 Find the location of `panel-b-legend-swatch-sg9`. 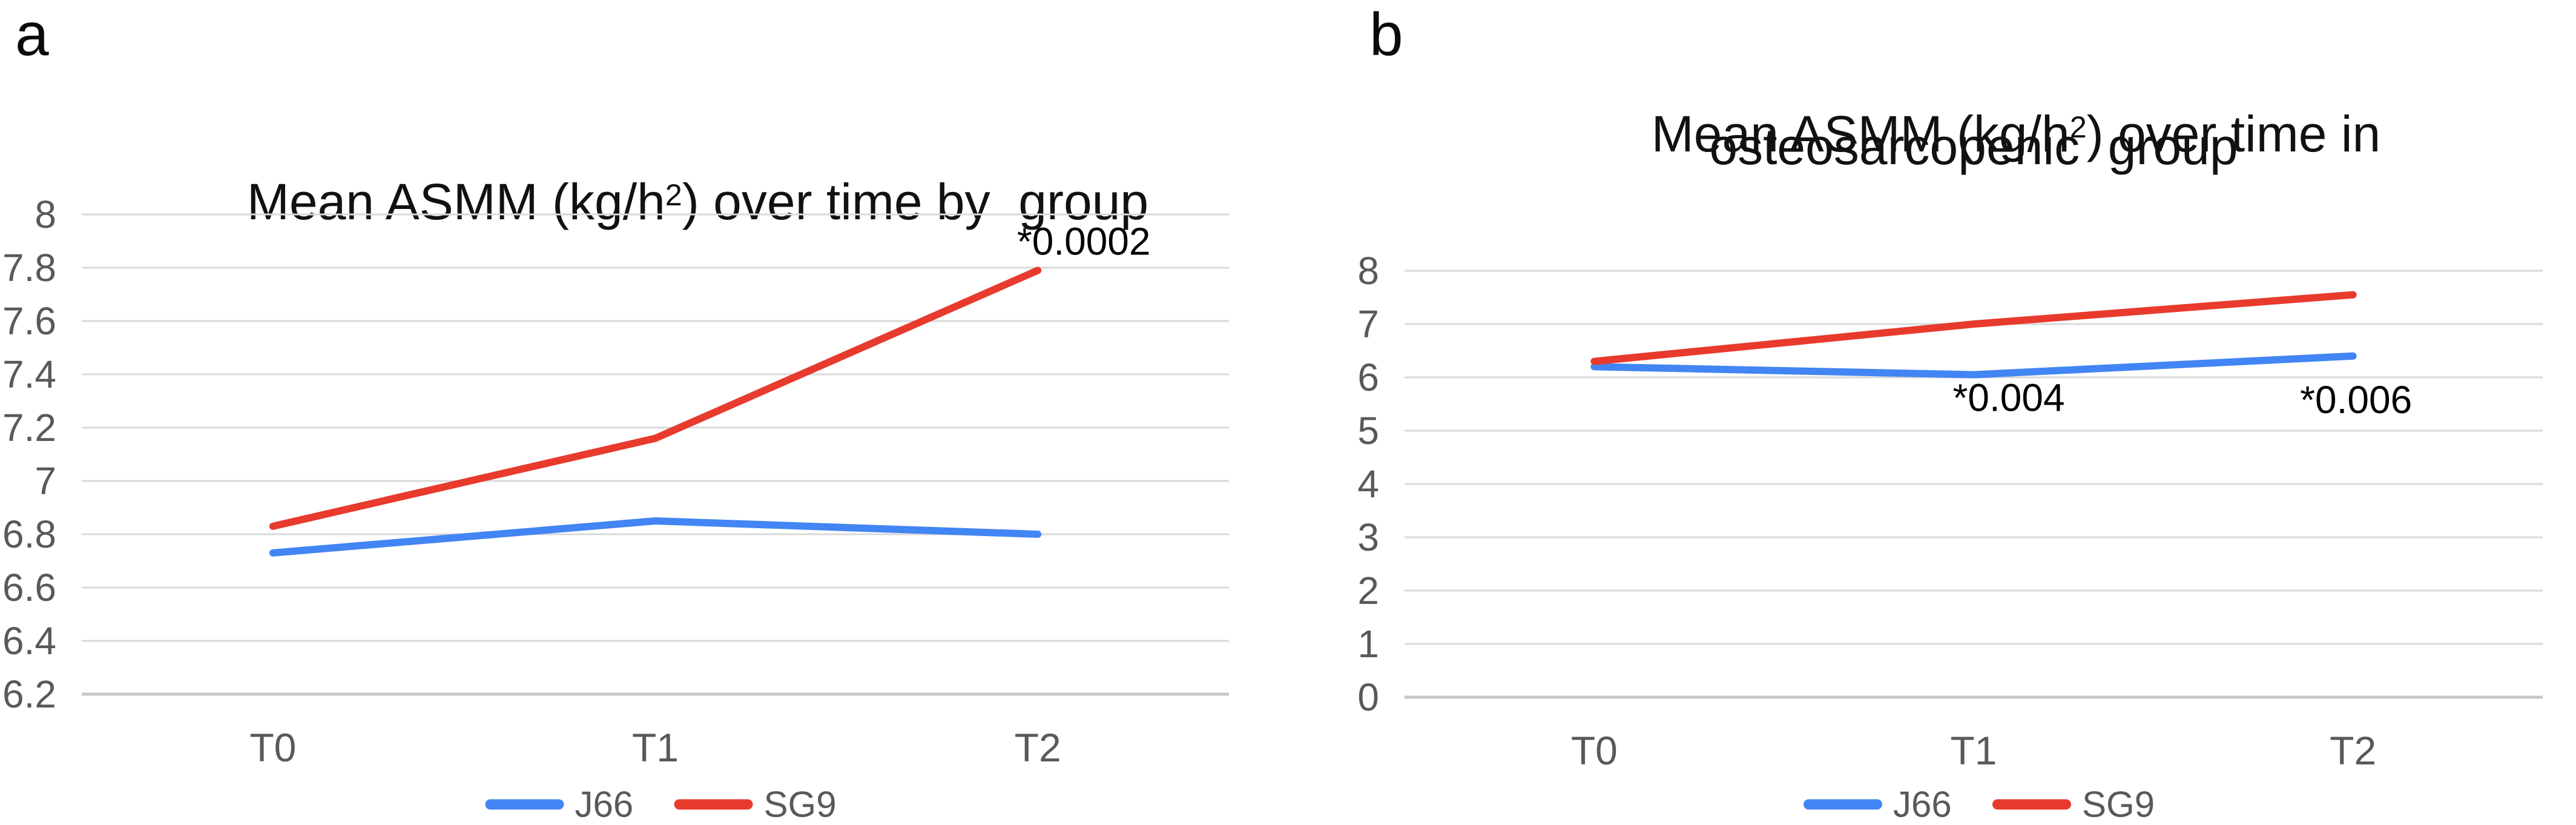

panel-b-legend-swatch-sg9 is located at coordinates (2031, 805).